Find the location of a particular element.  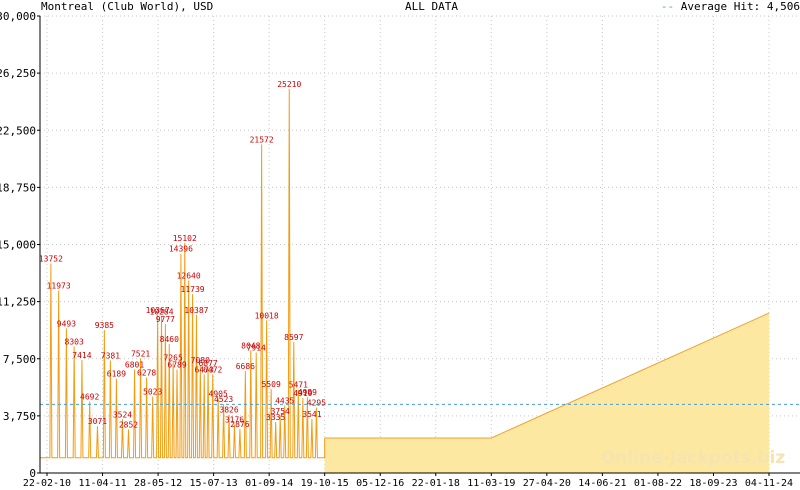

hit-label: 7265 is located at coordinates (173, 357).